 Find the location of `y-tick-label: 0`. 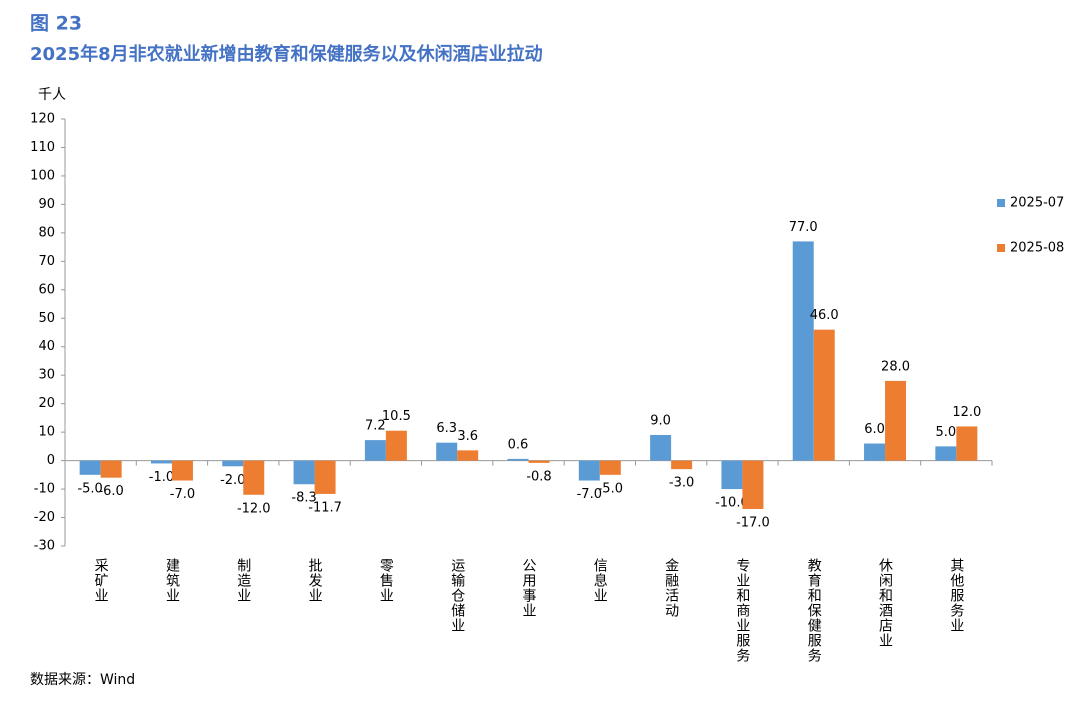

y-tick-label: 0 is located at coordinates (51, 460).